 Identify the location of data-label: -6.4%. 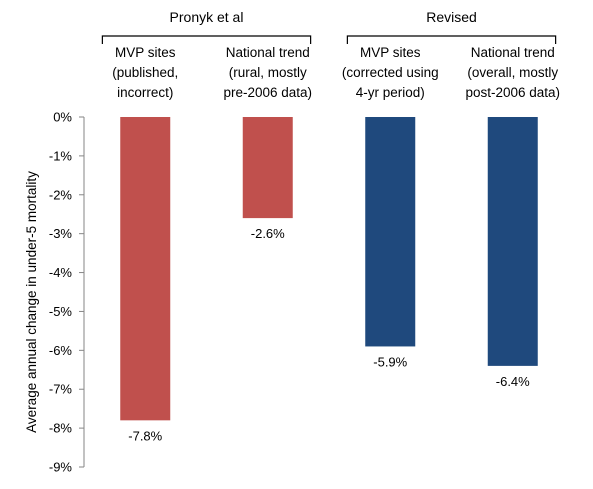
(513, 381).